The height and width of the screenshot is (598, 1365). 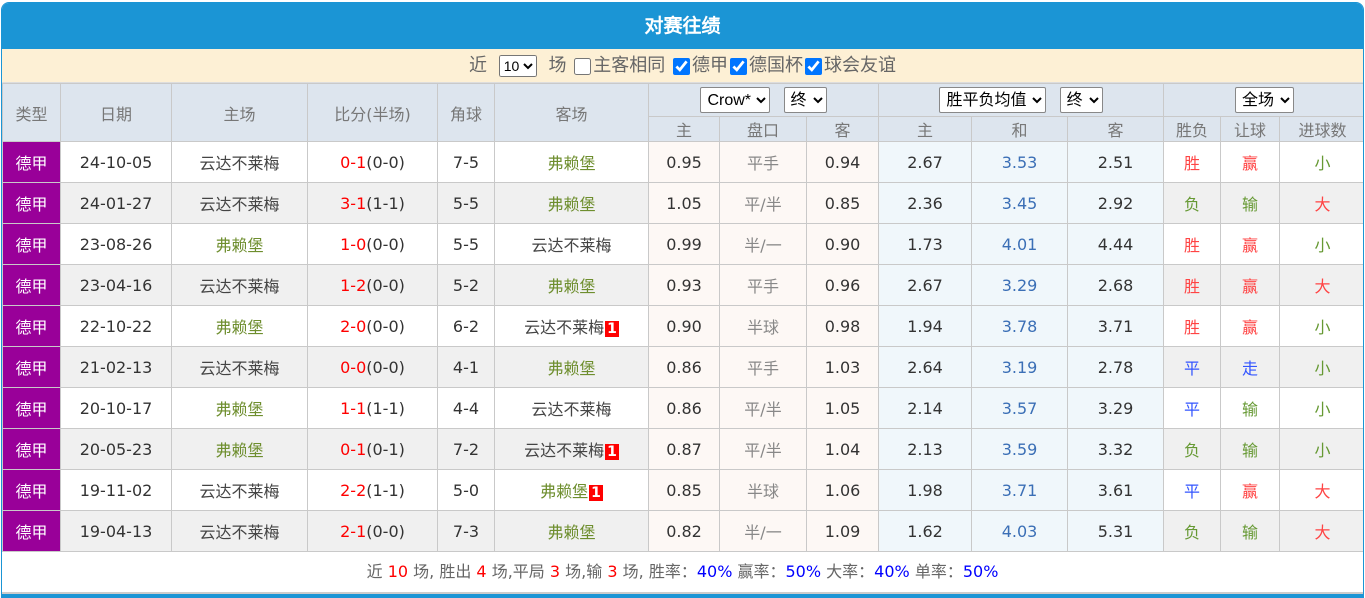 What do you see at coordinates (1116, 367) in the screenshot?
I see `eu-away-odds: 2.78` at bounding box center [1116, 367].